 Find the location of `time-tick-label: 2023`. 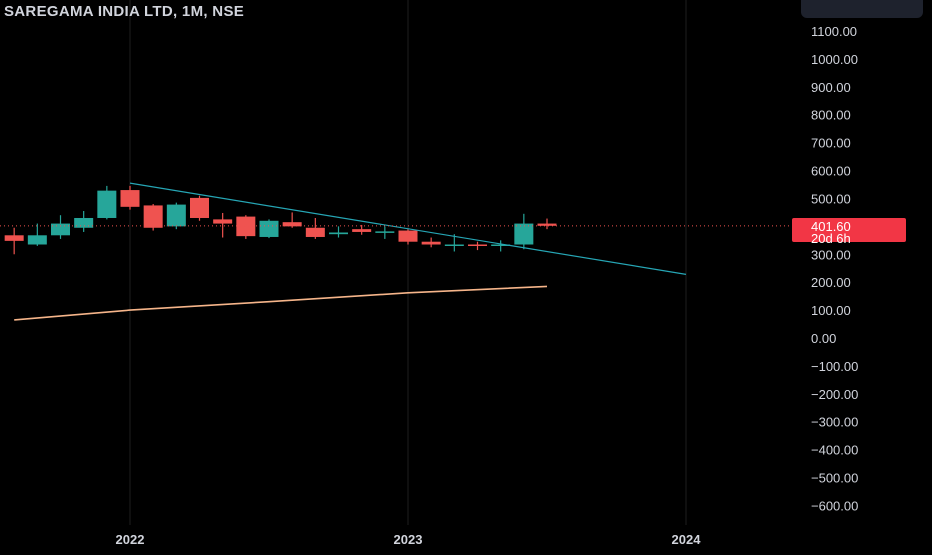

time-tick-label: 2023 is located at coordinates (408, 539).